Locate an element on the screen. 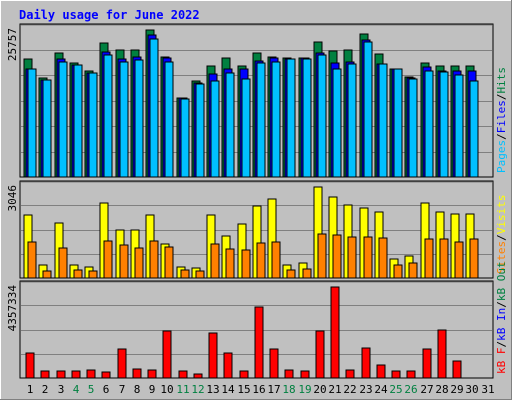 The image size is (512, 405). x-tick-day-5: 5 is located at coordinates (91, 389).